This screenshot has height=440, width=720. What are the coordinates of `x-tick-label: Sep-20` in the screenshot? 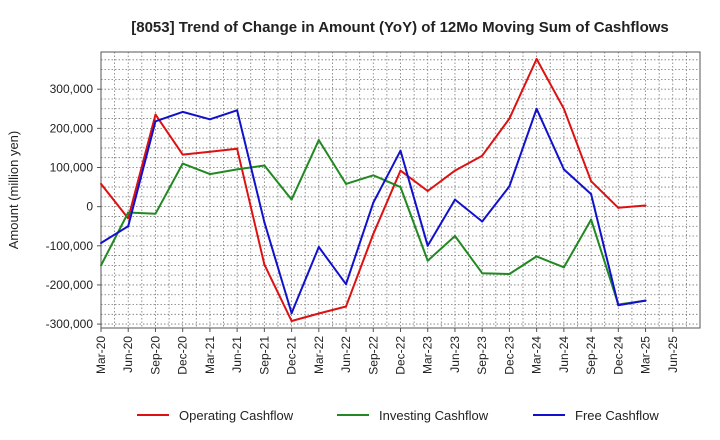 It's located at (155, 355).